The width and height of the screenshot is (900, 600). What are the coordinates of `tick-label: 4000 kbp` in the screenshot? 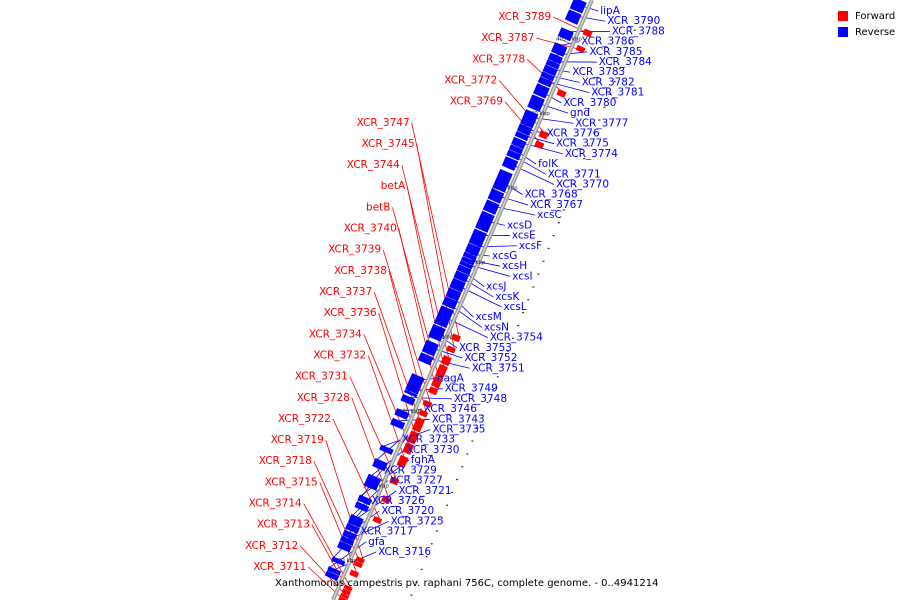 It's located at (408, 412).